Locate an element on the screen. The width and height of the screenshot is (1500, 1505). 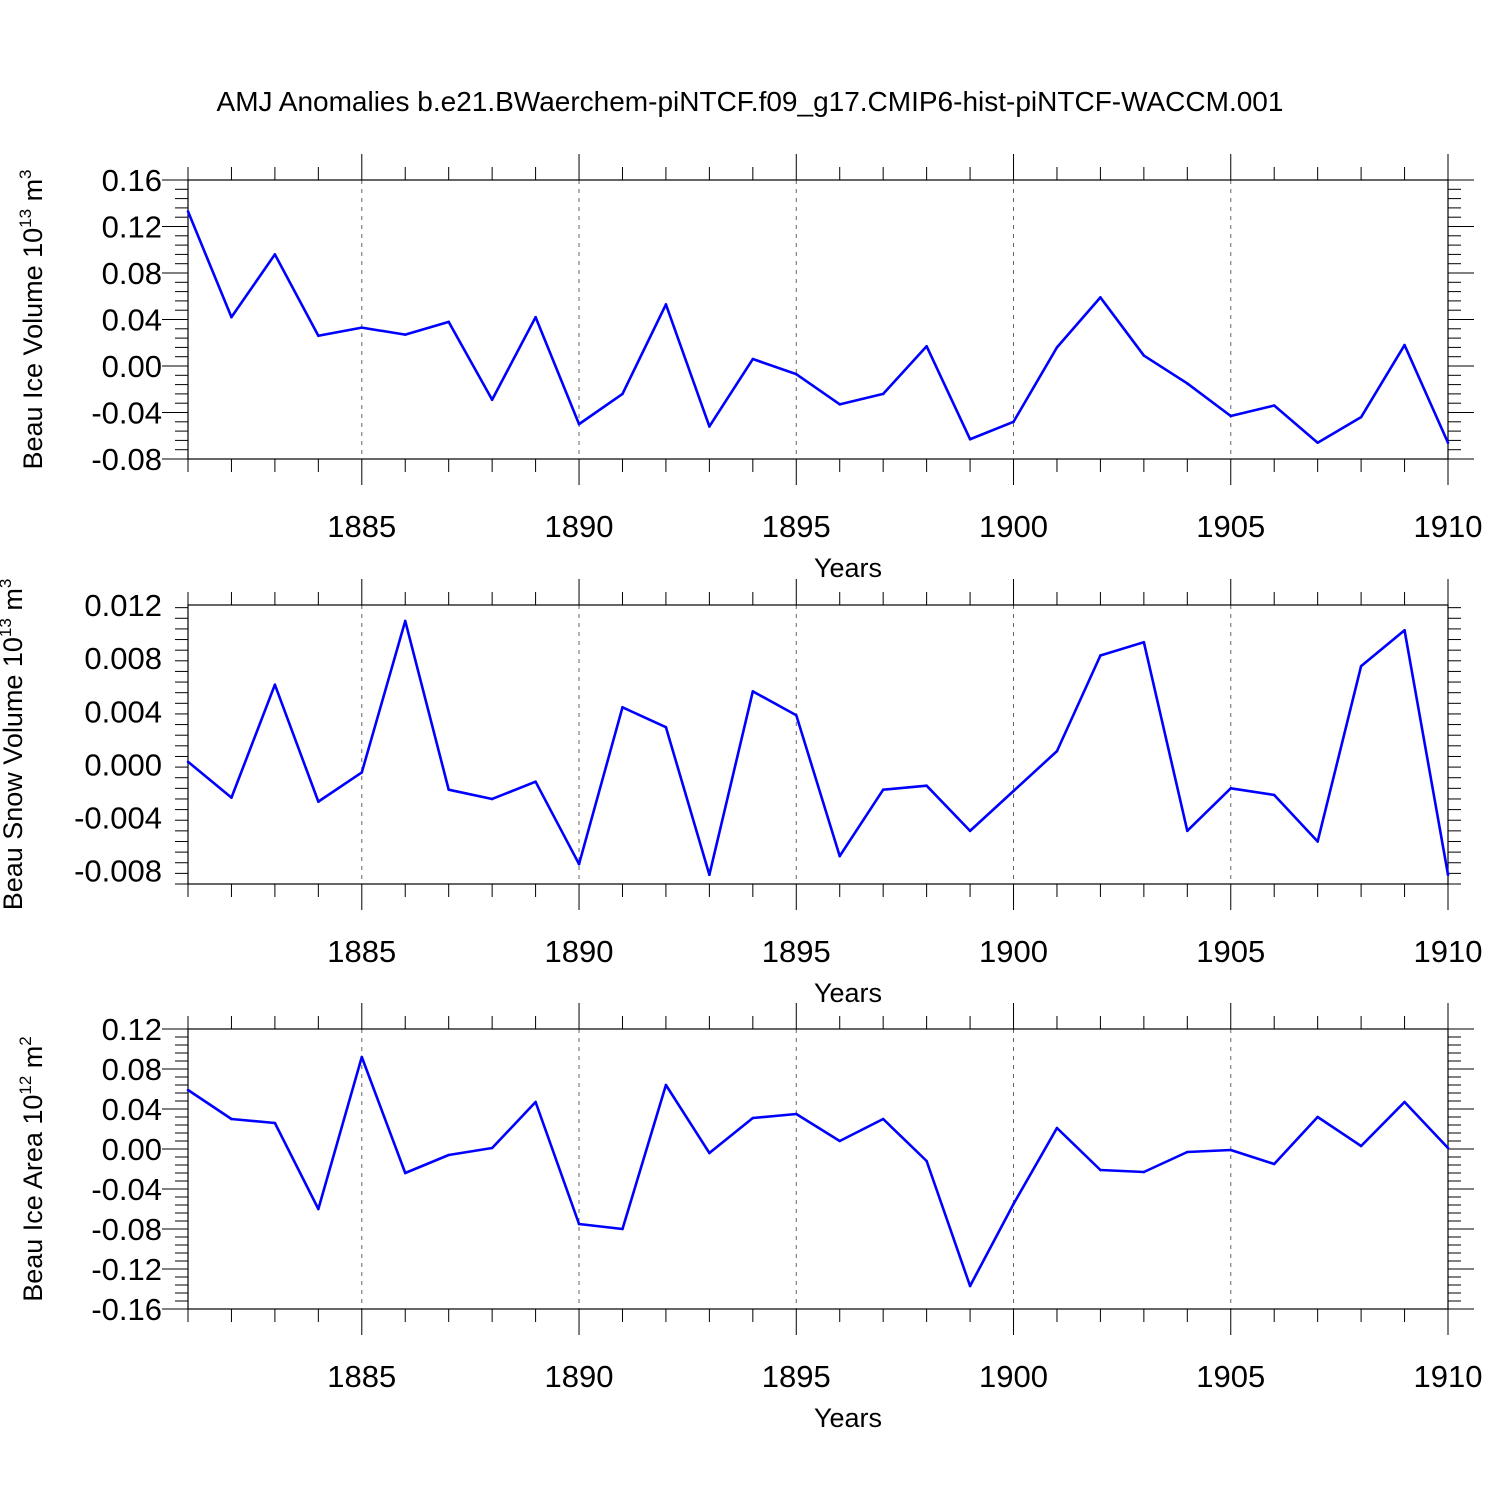
y-tick-label: 0.16 is located at coordinates (132, 180).